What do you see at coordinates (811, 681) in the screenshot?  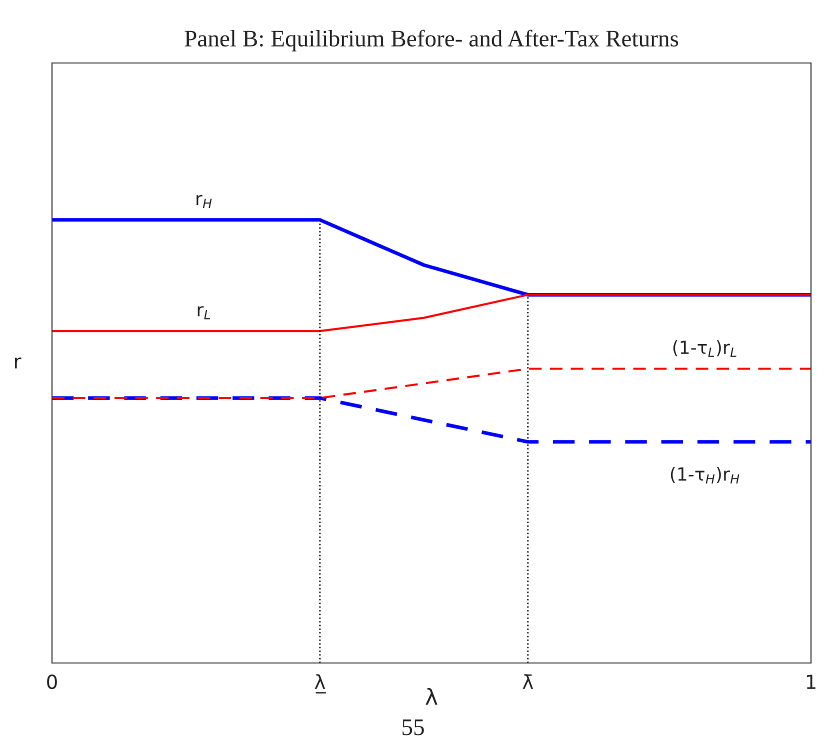 I see `x-tick-label: 1` at bounding box center [811, 681].